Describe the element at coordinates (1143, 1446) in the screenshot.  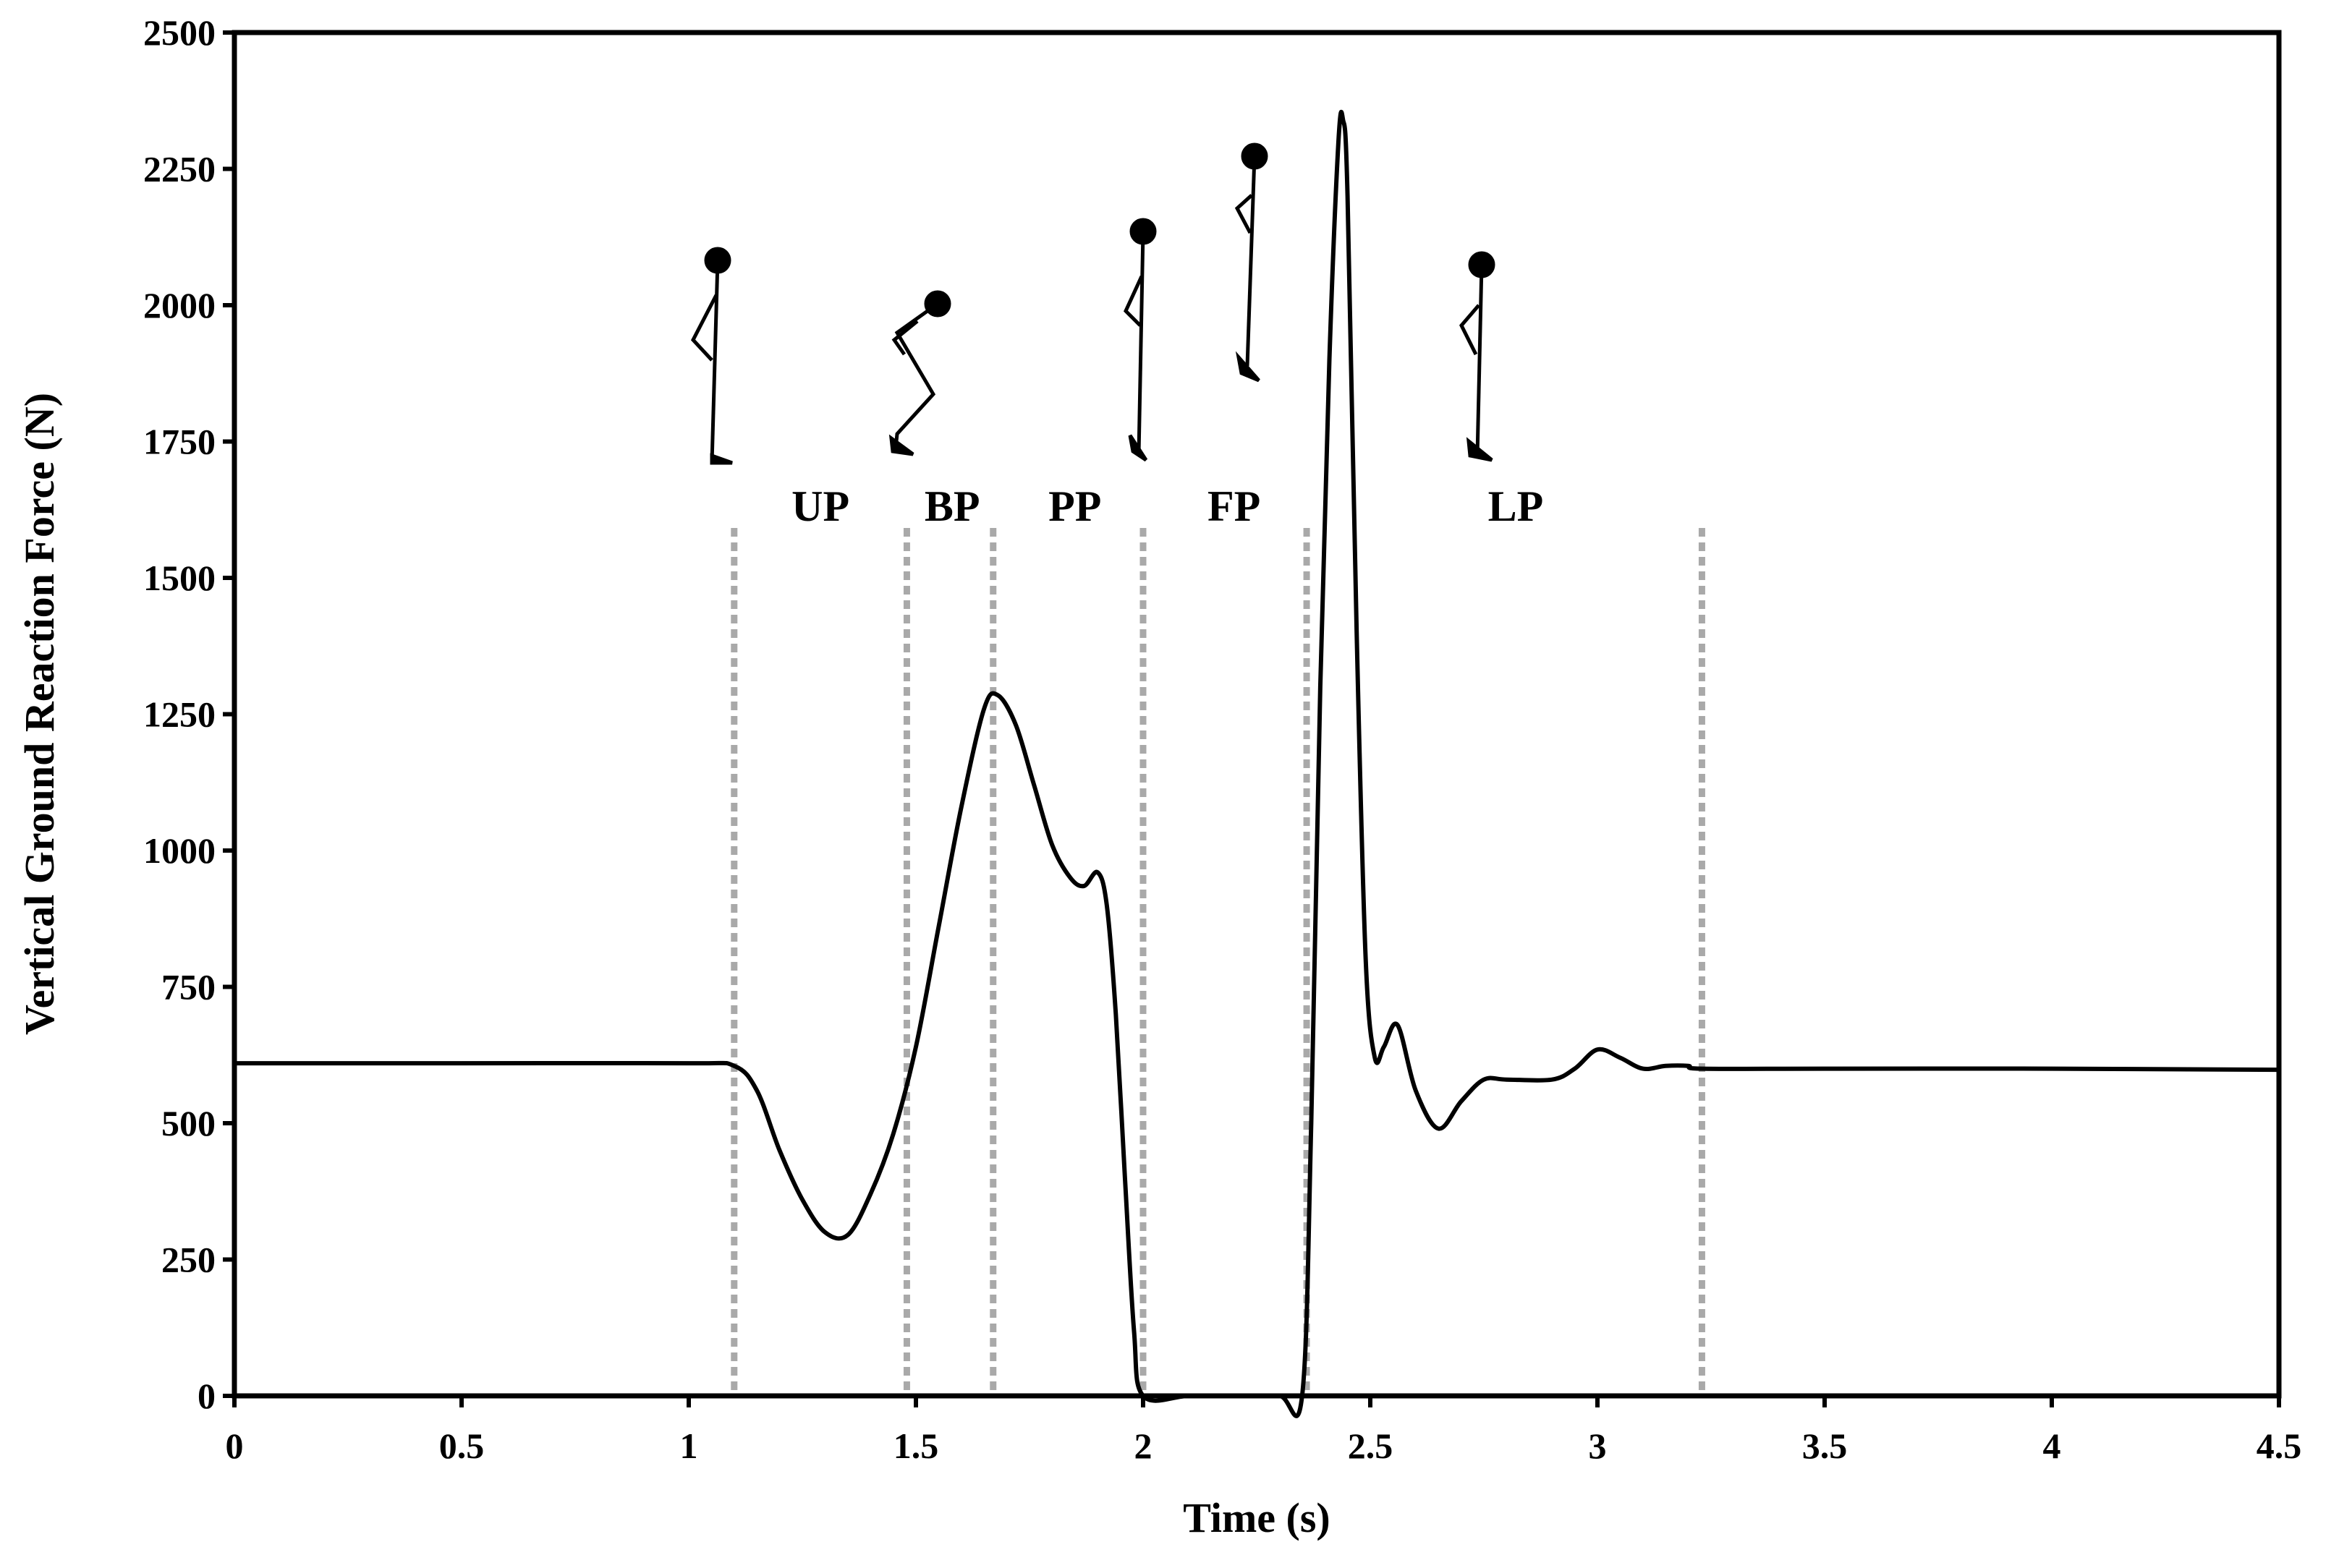
I see `x-tick-label: 2` at that location.